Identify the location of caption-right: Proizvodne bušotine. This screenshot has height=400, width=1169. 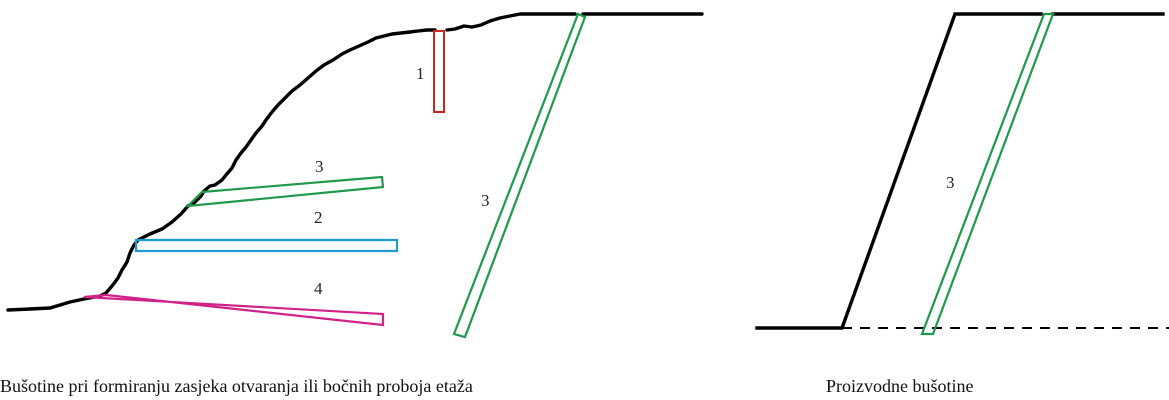
(900, 386).